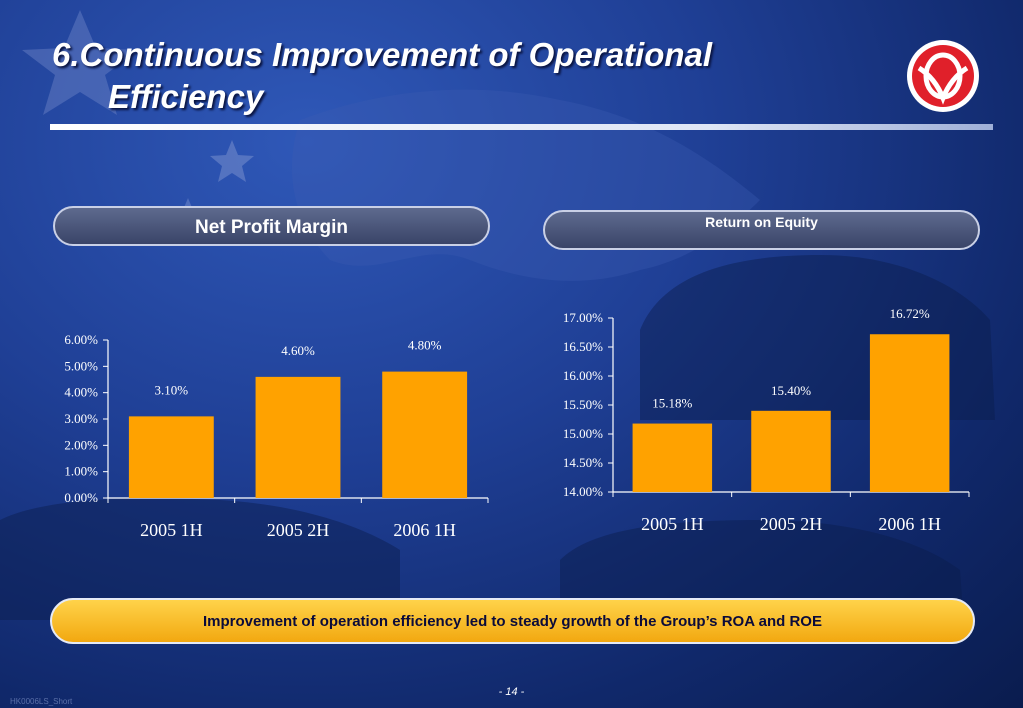 The image size is (1023, 708). I want to click on net-profit-margin-panel-header: Net Profit Margin, so click(271, 226).